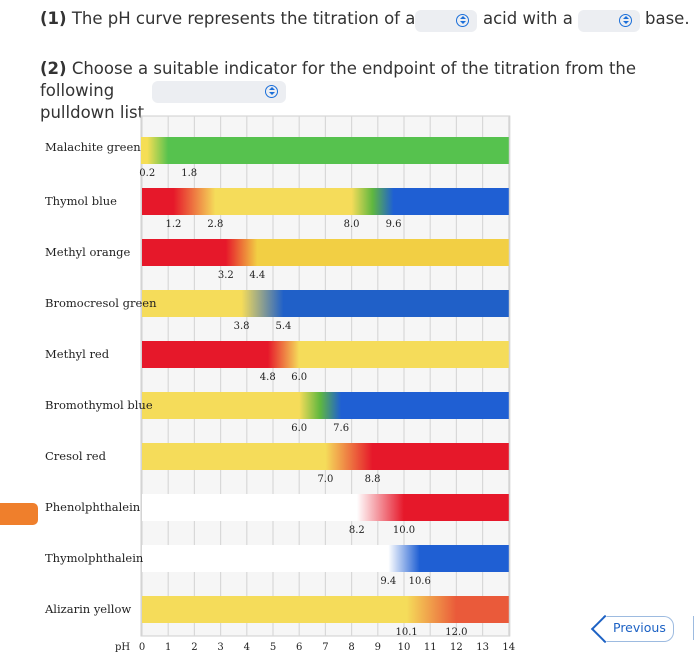 This screenshot has height=660, width=700. I want to click on indicator-label: Phenolphthalein, so click(93, 507).